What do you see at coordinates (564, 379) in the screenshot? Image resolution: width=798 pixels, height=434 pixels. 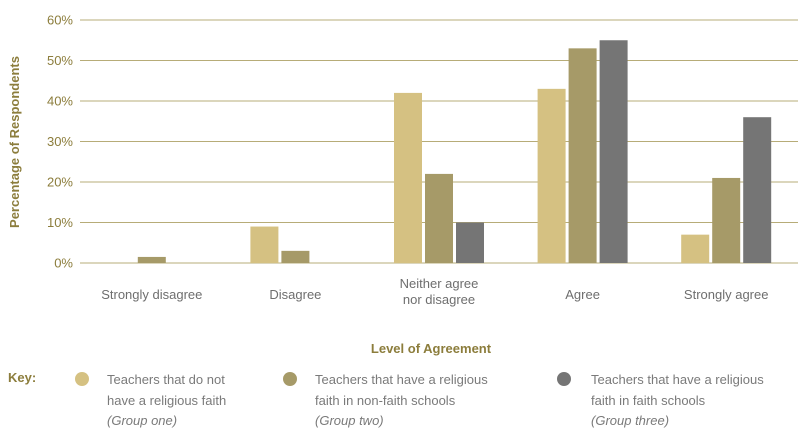 I see `legend-swatch-group-three` at bounding box center [564, 379].